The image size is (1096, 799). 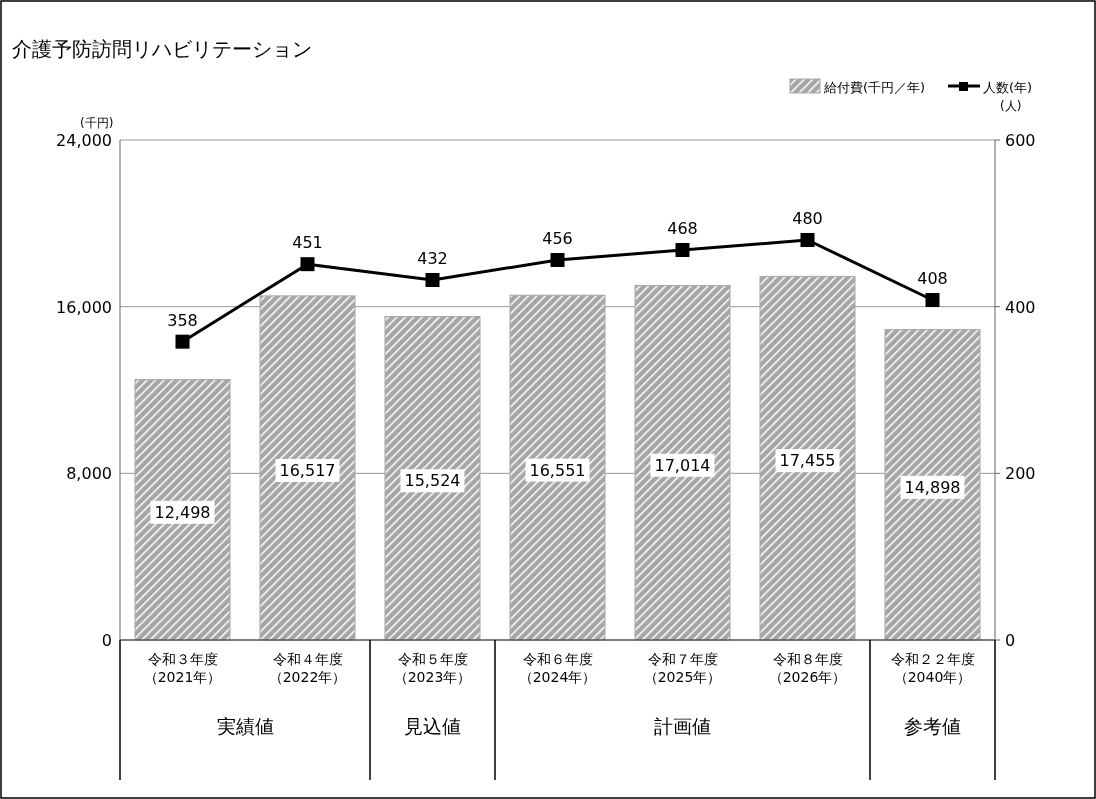 I want to click on y-tick-label: 0, so click(x=106, y=640).